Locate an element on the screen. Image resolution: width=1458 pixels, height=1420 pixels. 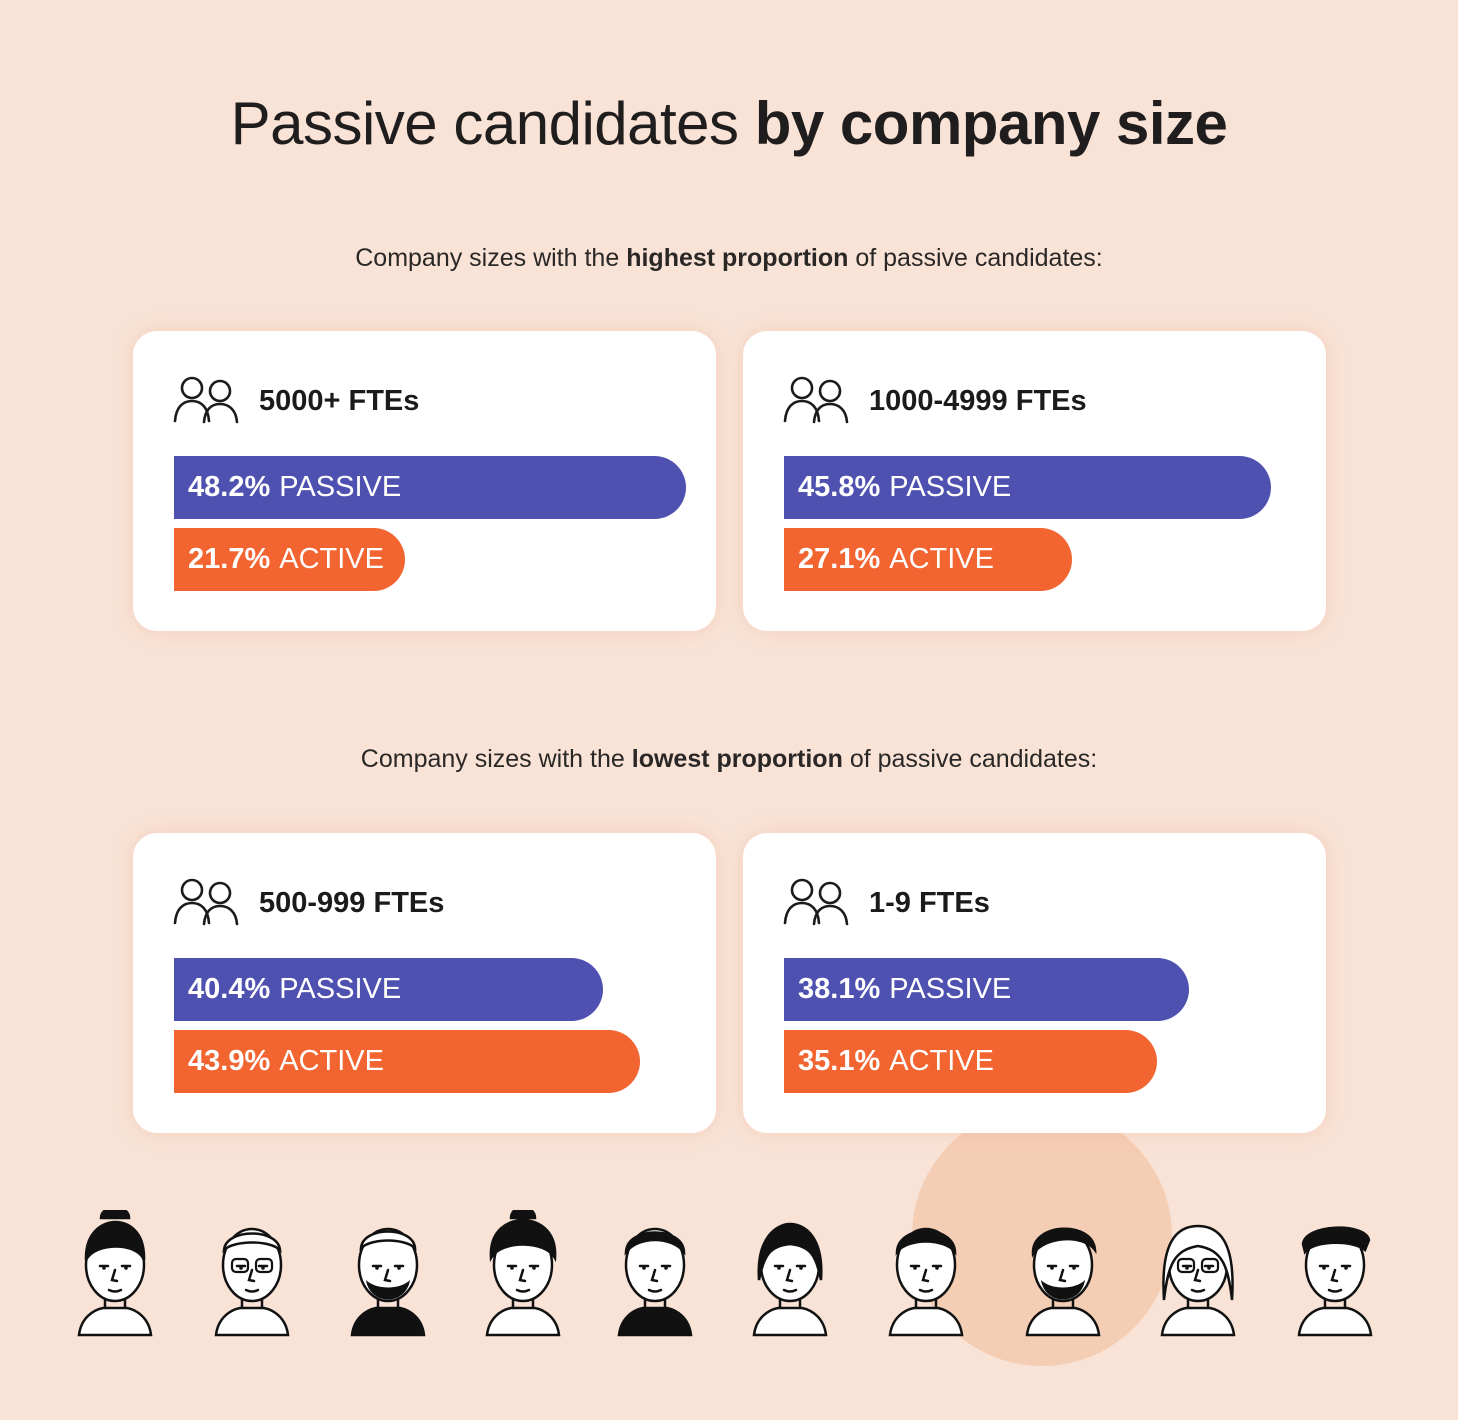
bar-value-label: 38.1% is located at coordinates (839, 989).